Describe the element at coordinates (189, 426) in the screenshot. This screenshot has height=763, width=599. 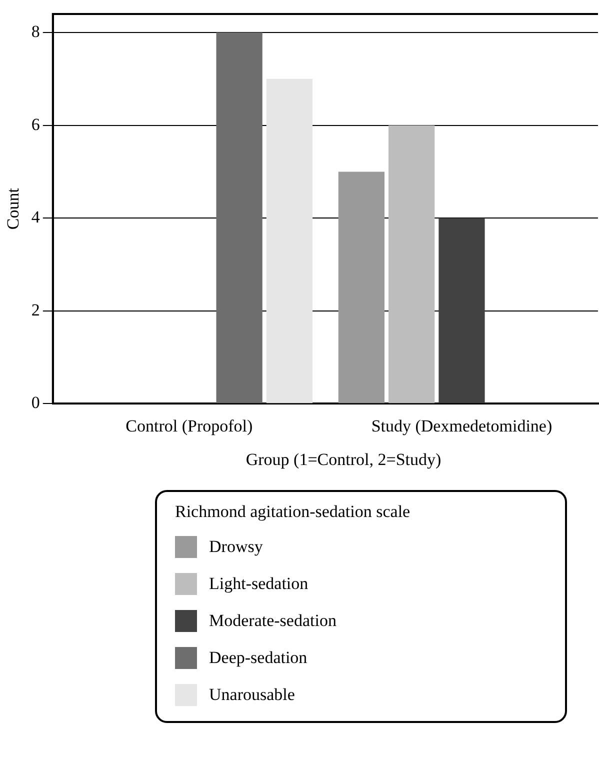
I see `x-tick-label: Control (Propofol)` at that location.